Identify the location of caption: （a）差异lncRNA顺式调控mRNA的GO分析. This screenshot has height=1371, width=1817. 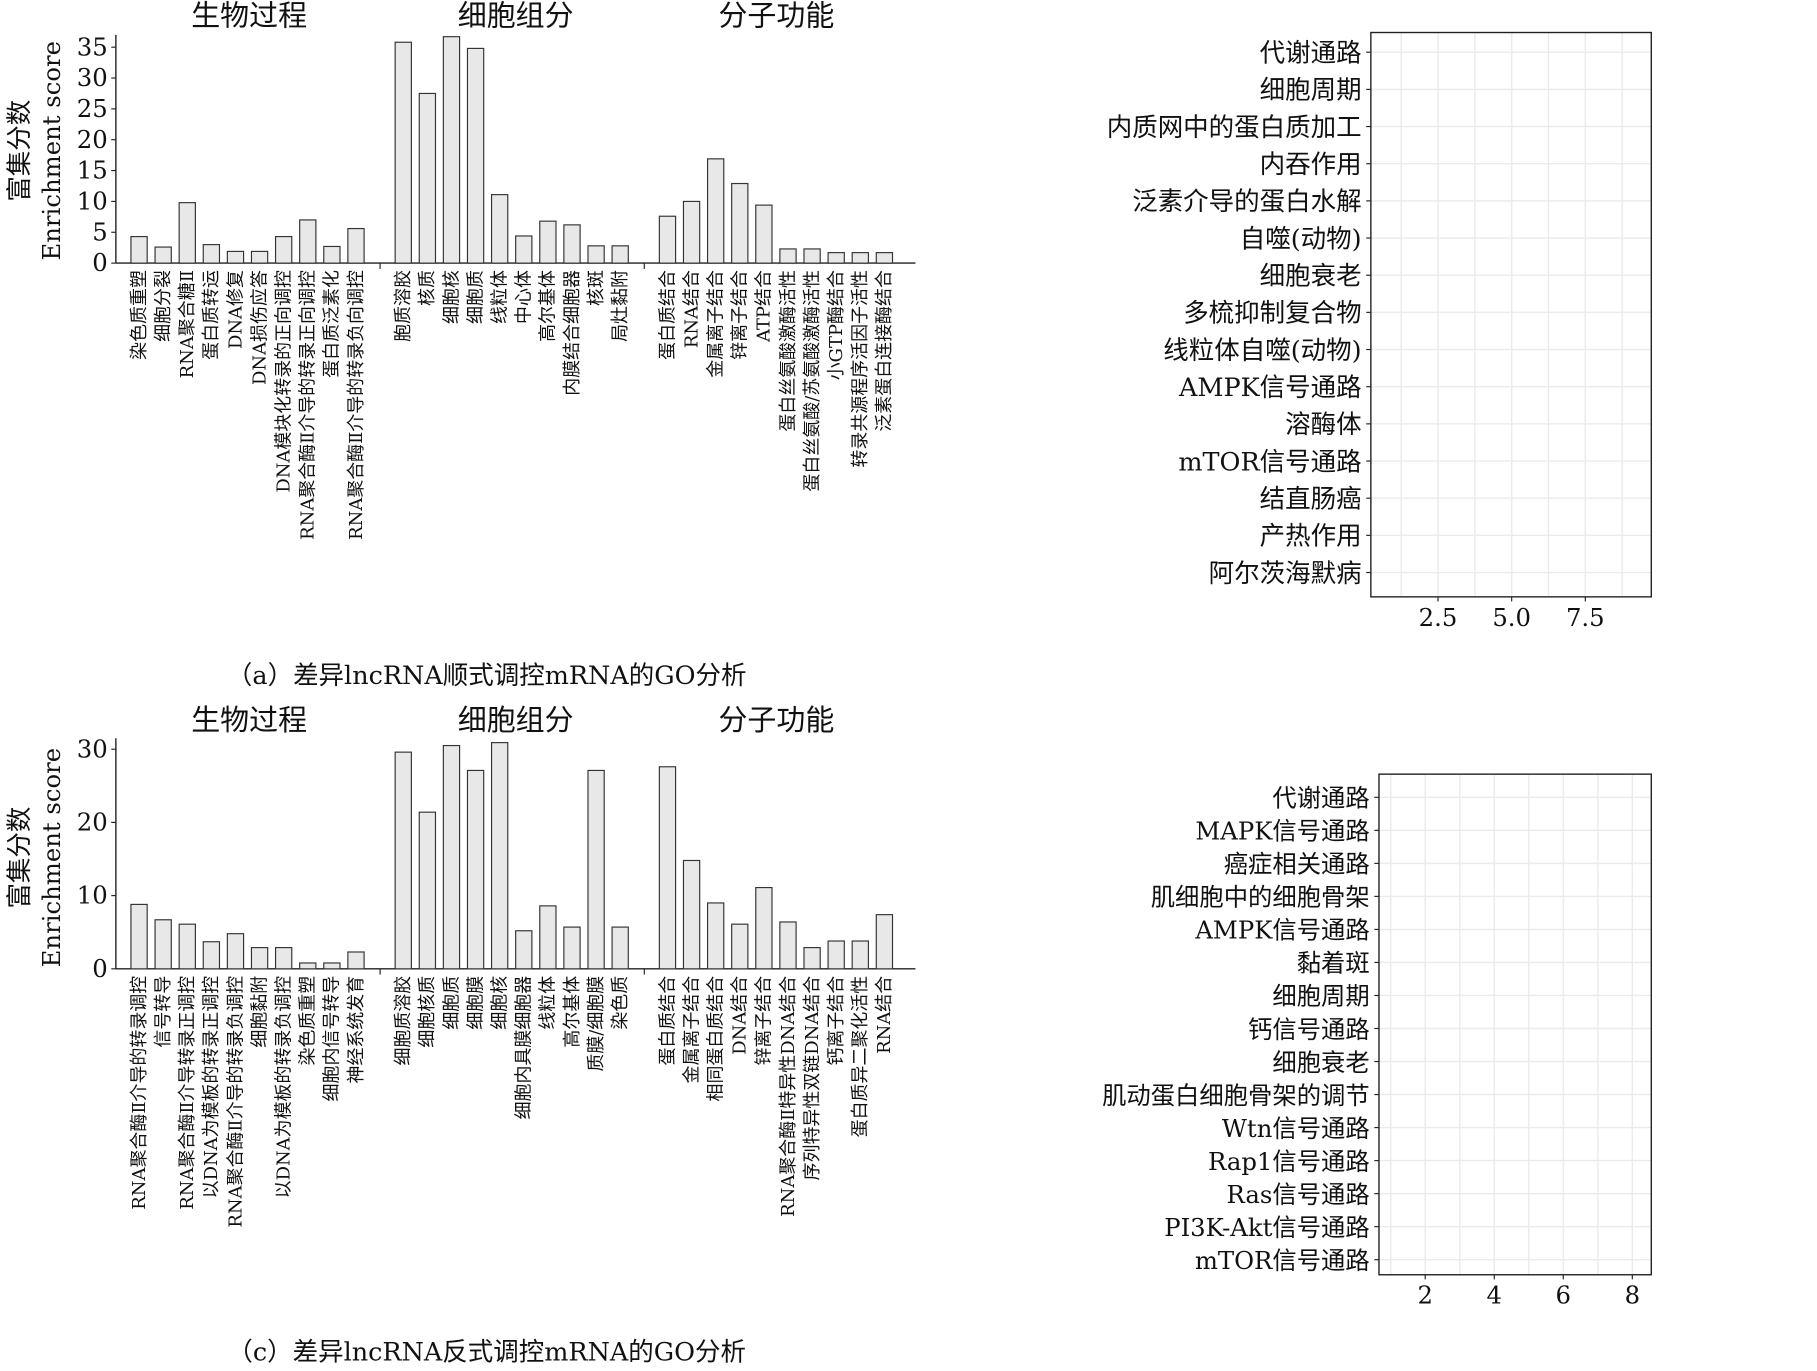
(487, 676).